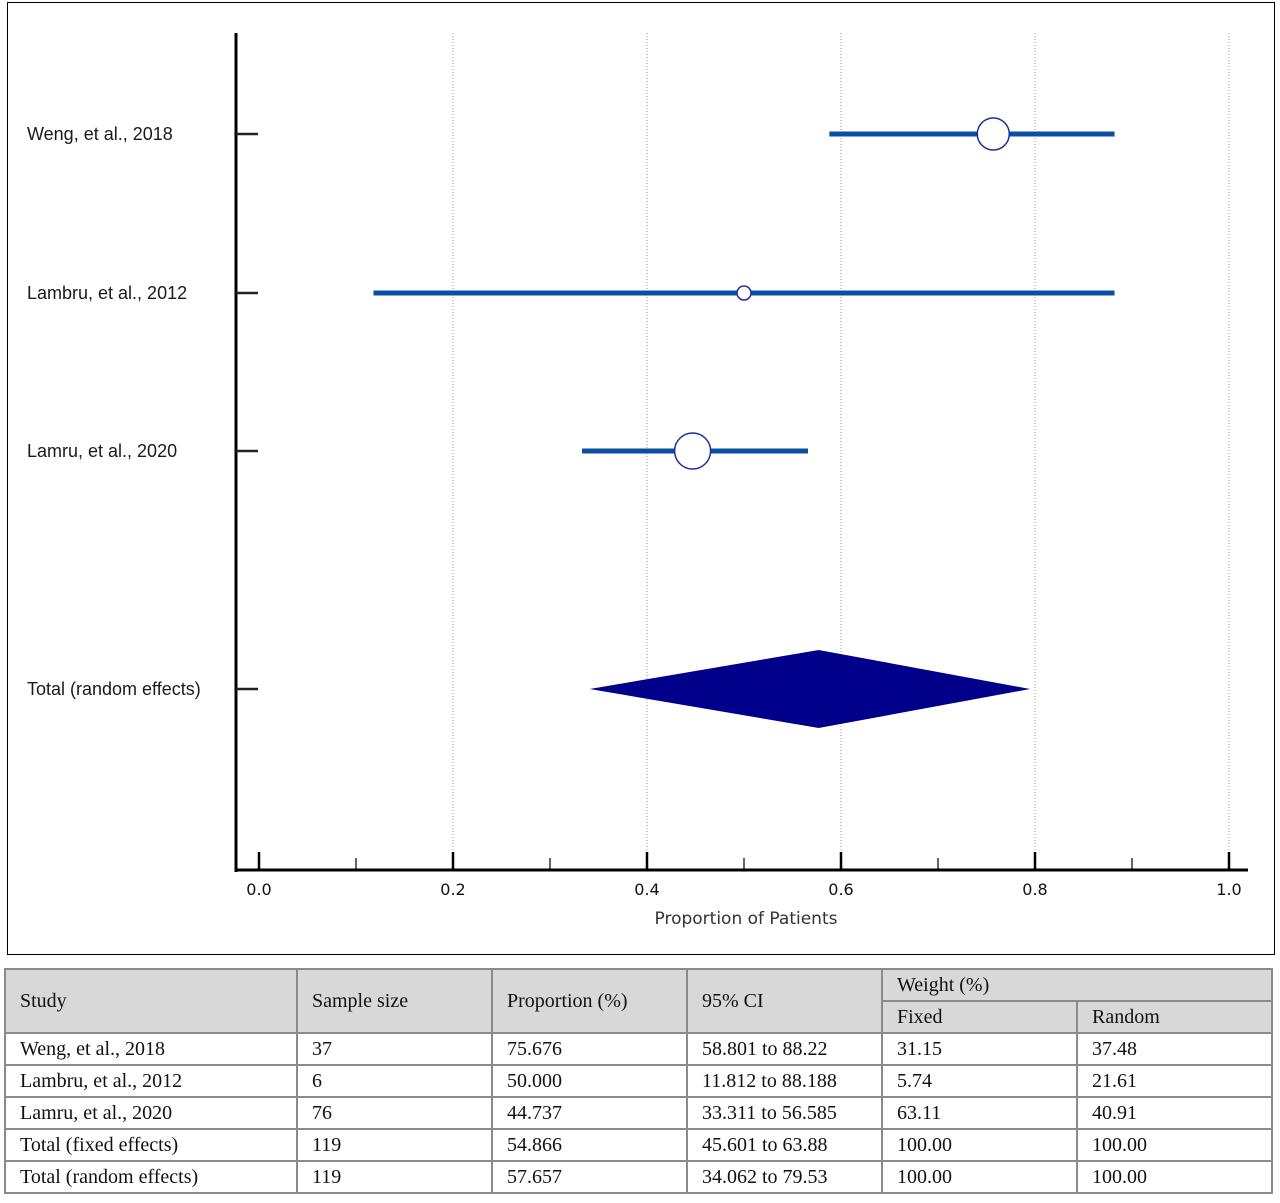 The image size is (1280, 1203). Describe the element at coordinates (151, 1049) in the screenshot. I see `cell-study: Weng, et al., 2018` at that location.